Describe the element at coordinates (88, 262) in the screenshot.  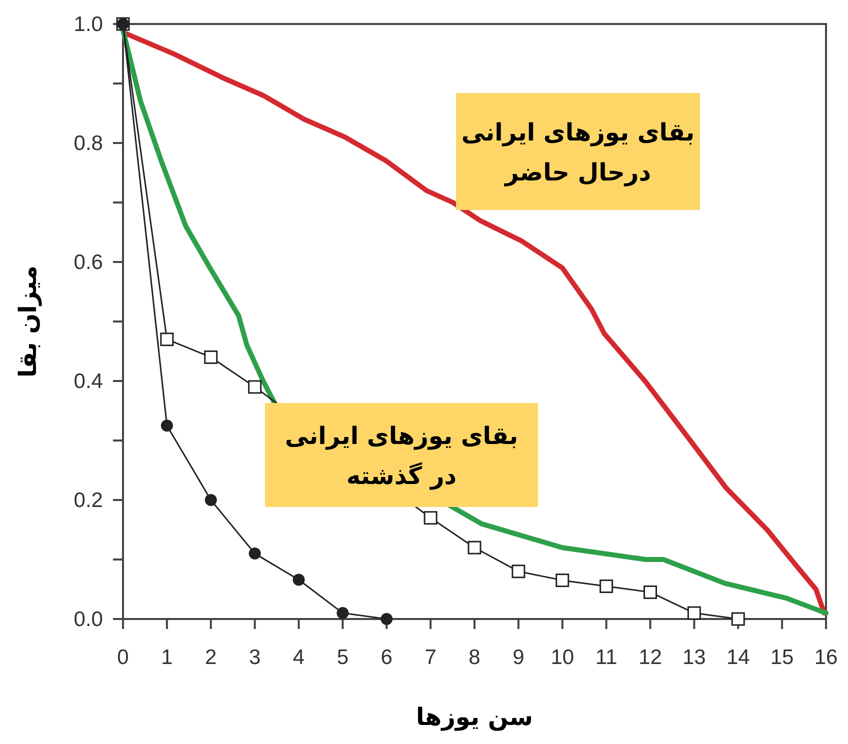
I see `y-tick-label: 0.6` at that location.